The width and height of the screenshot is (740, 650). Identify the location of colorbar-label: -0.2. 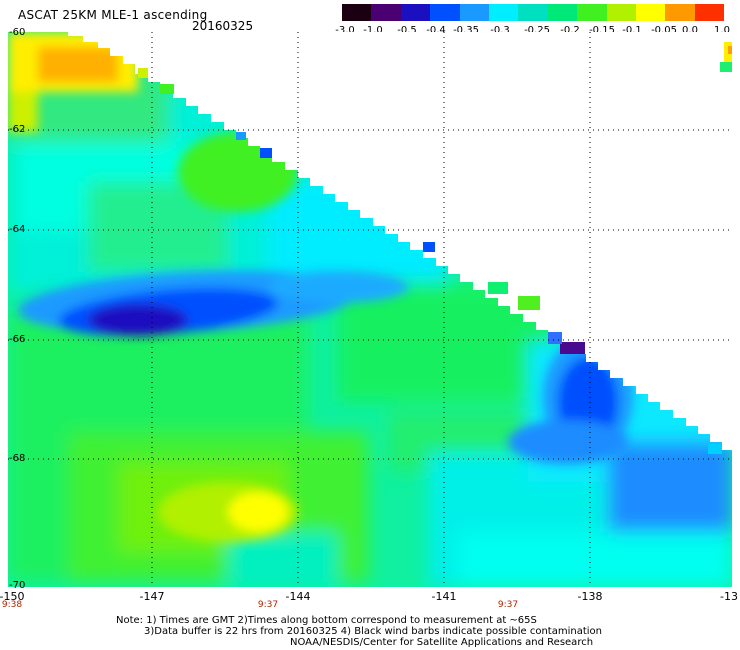
(570, 30).